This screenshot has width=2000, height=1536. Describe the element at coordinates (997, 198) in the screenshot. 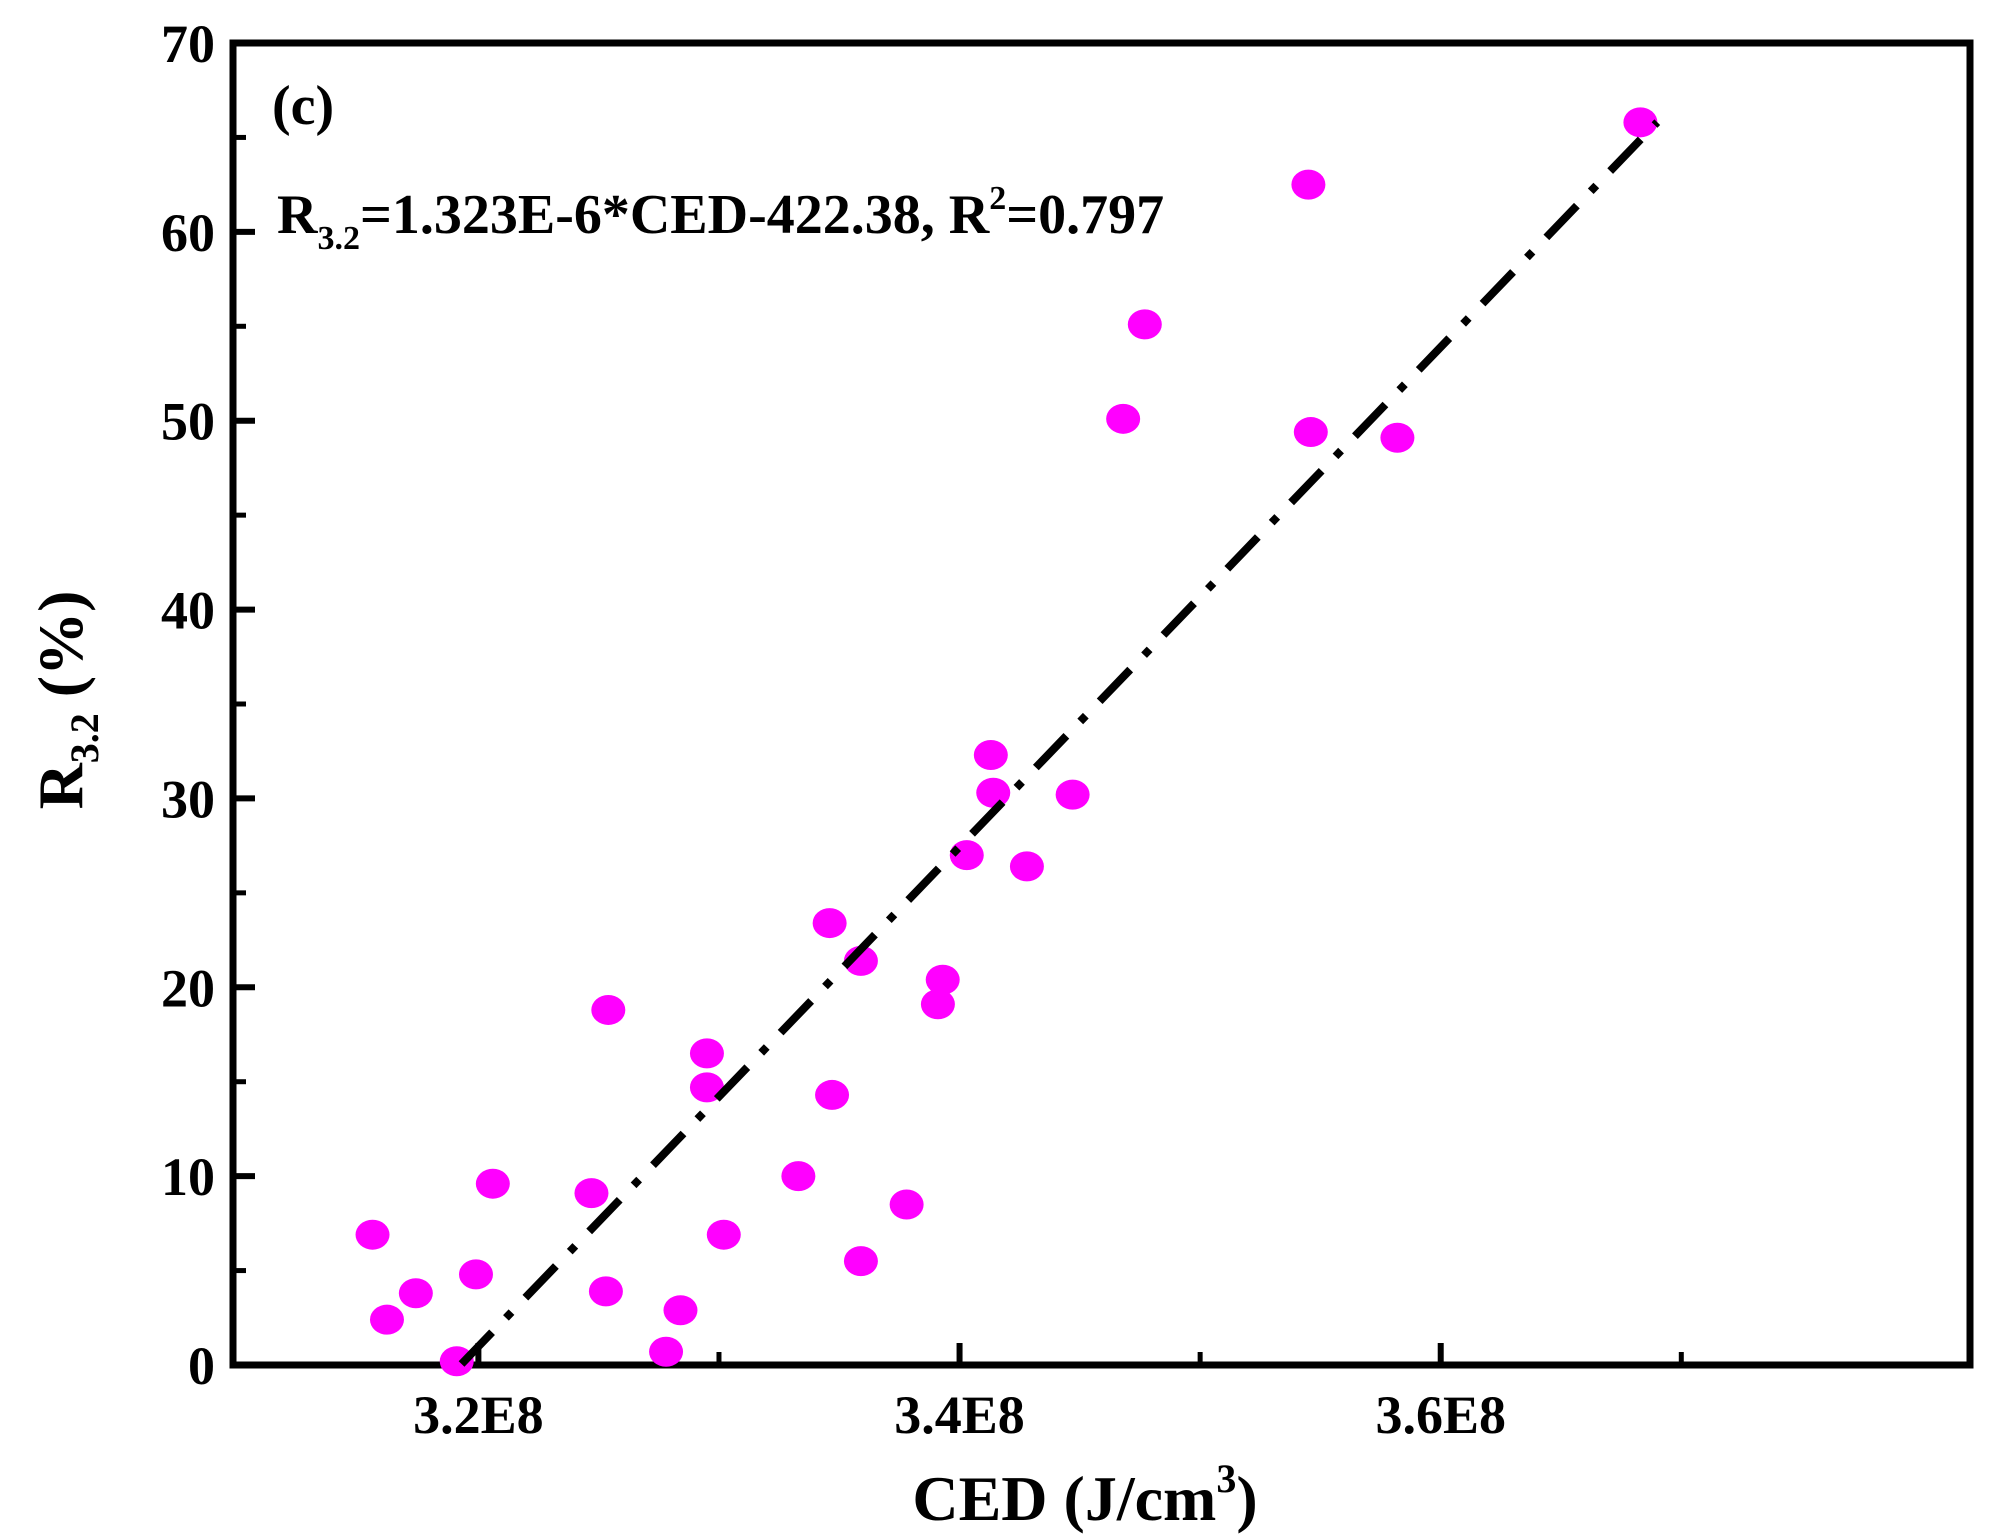

I see `equation-r2-superscript: 2` at that location.